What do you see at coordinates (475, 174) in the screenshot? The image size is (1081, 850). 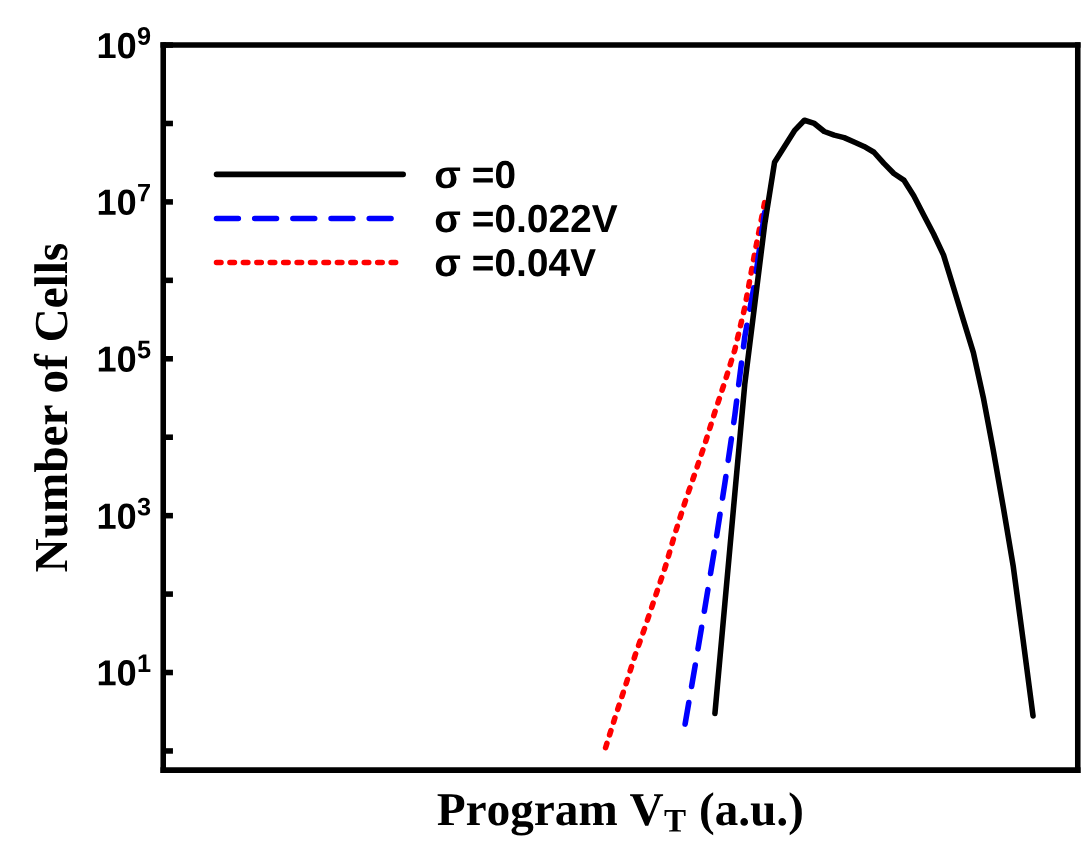 I see `legend-label: σ =0` at bounding box center [475, 174].